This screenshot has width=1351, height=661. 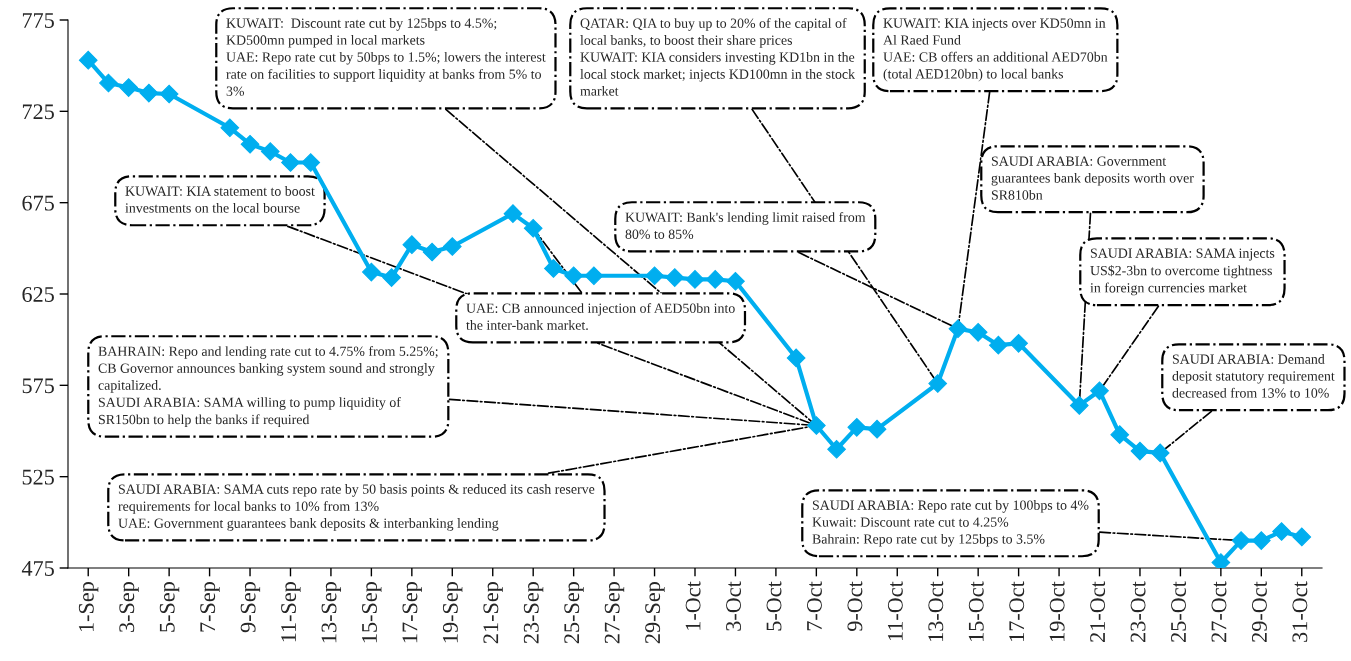 I want to click on x-tick-label: 25-Sep, so click(x=574, y=613).